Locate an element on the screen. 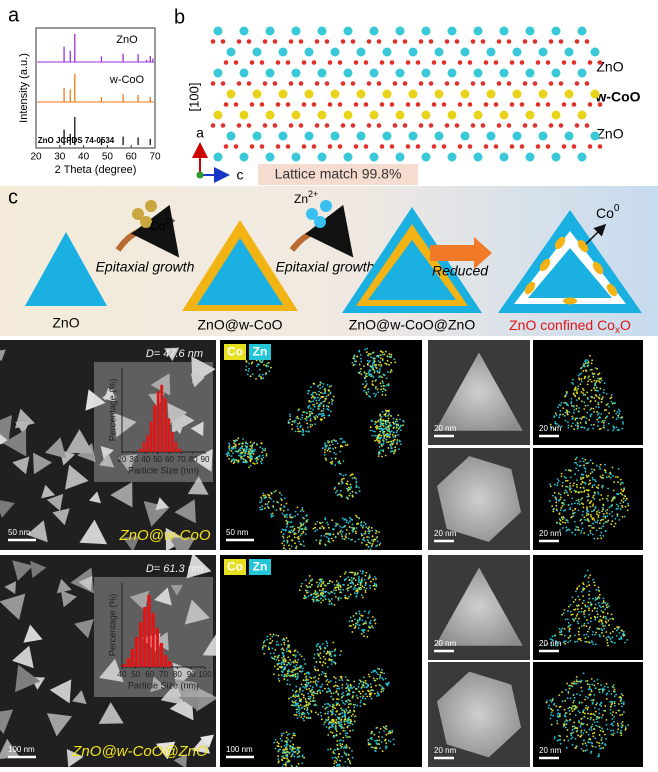 This screenshot has width=658, height=772. y-axis-label: Intensity (a.u.) is located at coordinates (24, 88).